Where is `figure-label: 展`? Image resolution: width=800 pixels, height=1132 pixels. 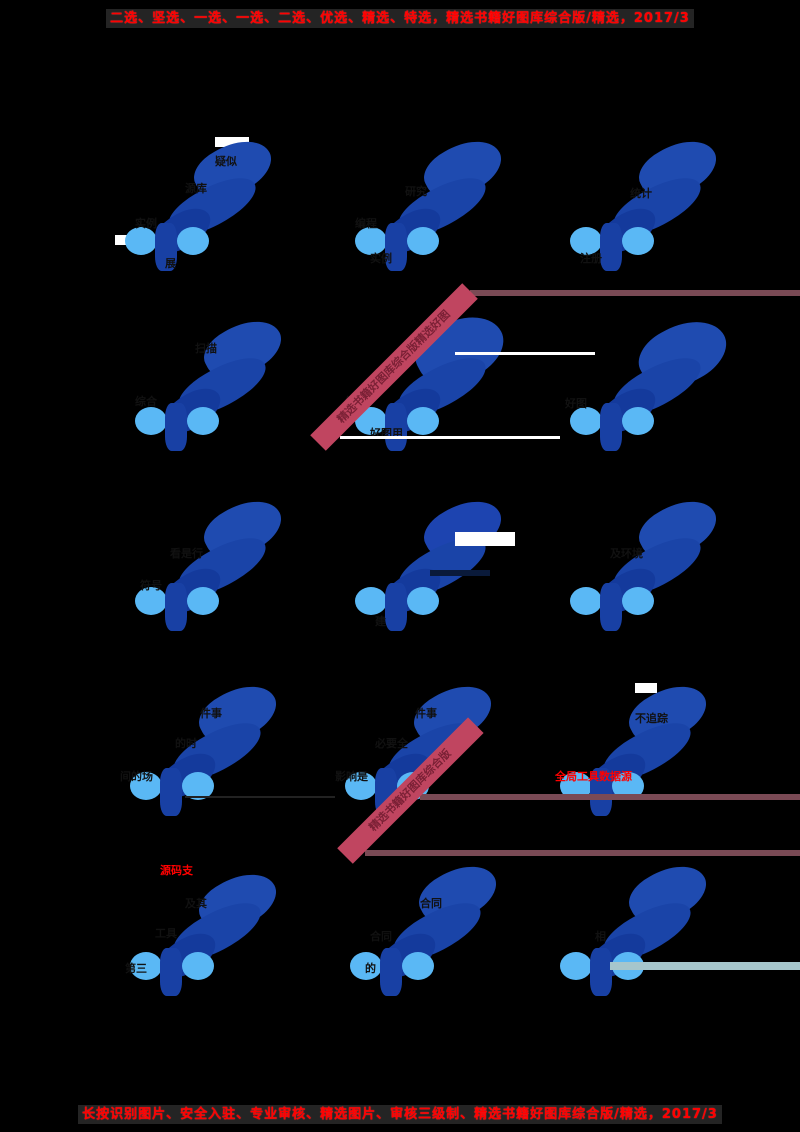 figure-label: 展 is located at coordinates (170, 263).